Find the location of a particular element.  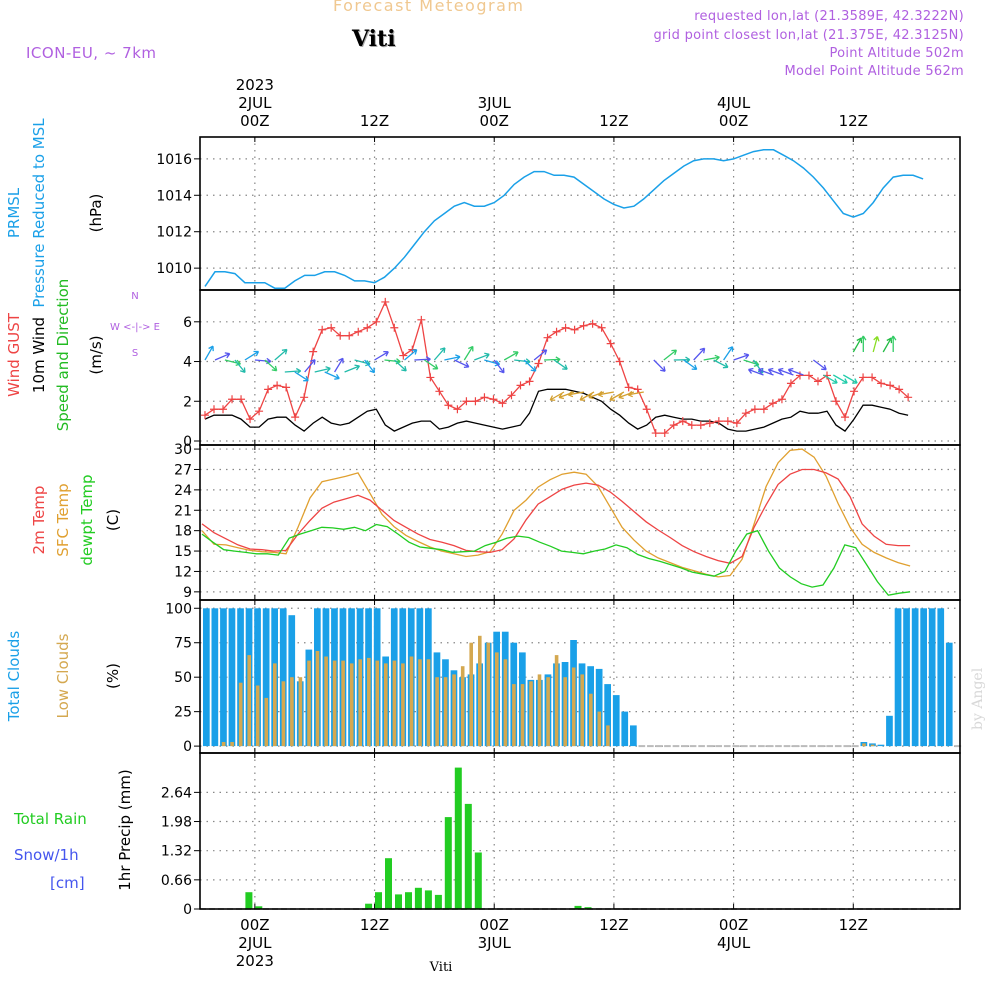

y-tick-label: 1016 is located at coordinates (174, 160).